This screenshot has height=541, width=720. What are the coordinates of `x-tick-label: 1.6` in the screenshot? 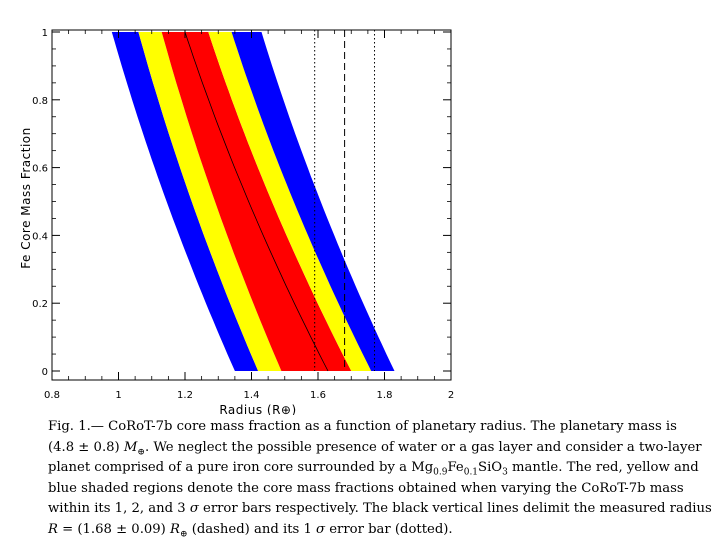 It's located at (318, 395).